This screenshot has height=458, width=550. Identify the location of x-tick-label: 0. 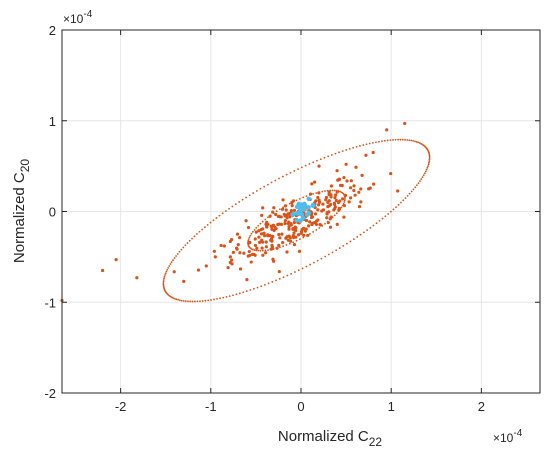
(300, 406).